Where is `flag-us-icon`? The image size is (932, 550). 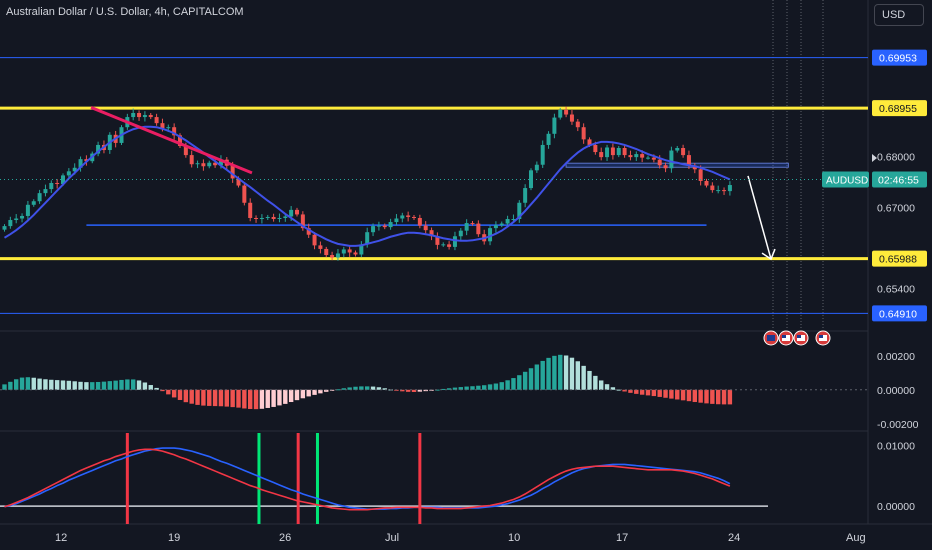
flag-us-icon is located at coordinates (823, 338).